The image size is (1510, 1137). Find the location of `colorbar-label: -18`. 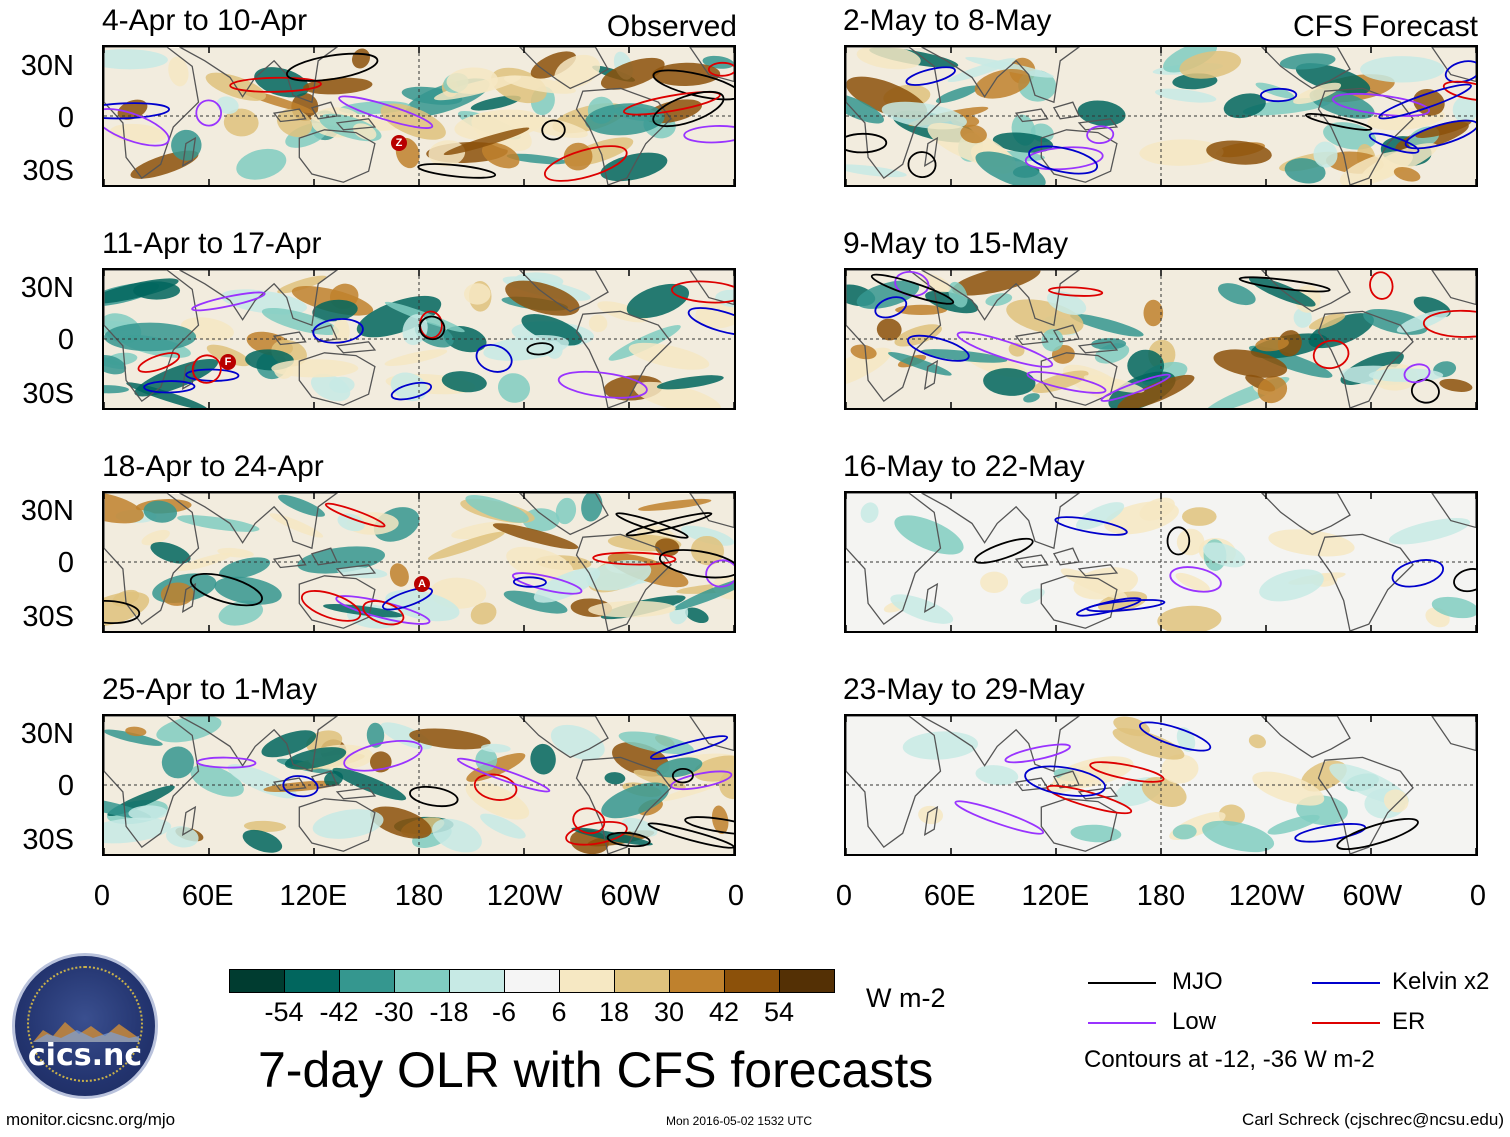

colorbar-label: -18 is located at coordinates (449, 1012).